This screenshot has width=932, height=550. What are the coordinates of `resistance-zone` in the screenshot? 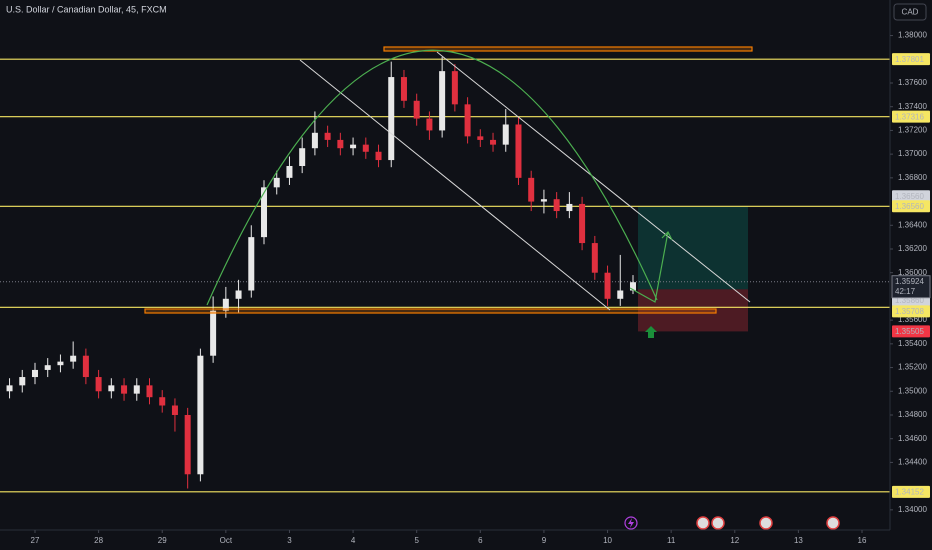 It's located at (568, 49).